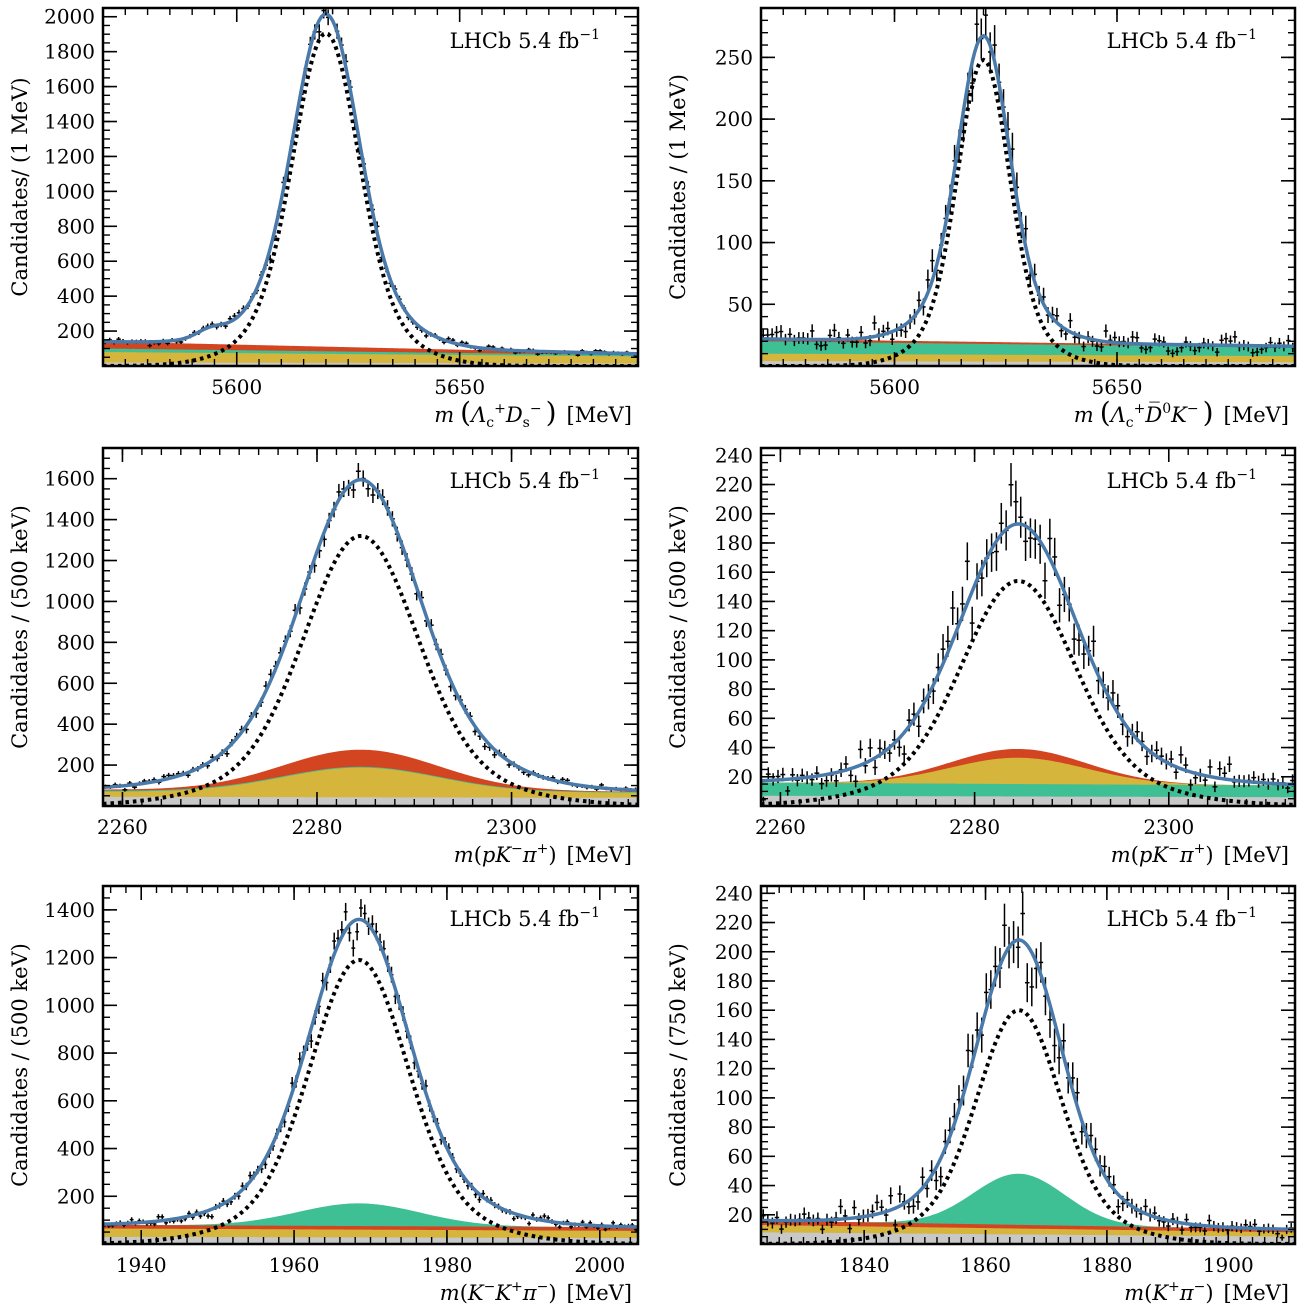 This screenshot has height=1308, width=1301. What do you see at coordinates (734, 1010) in the screenshot?
I see `y-tick-label: 160` at bounding box center [734, 1010].